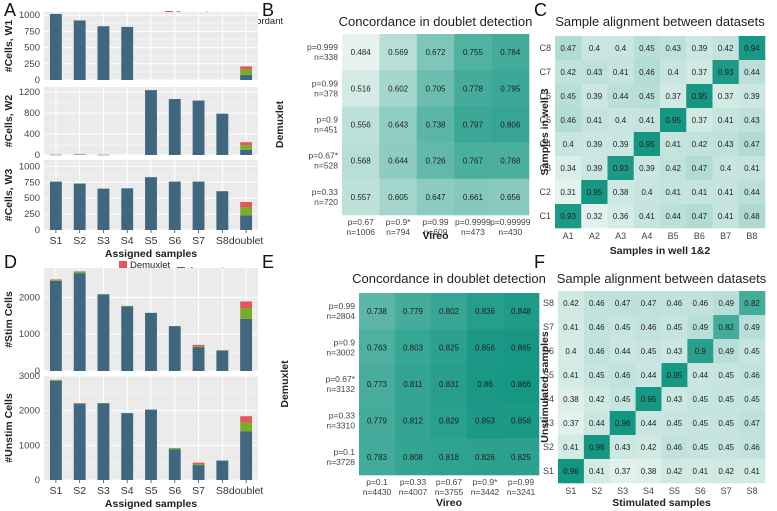 Image resolution: width=777 pixels, height=511 pixels. I want to click on bar-demuxlet-doublet, so click(246, 419).